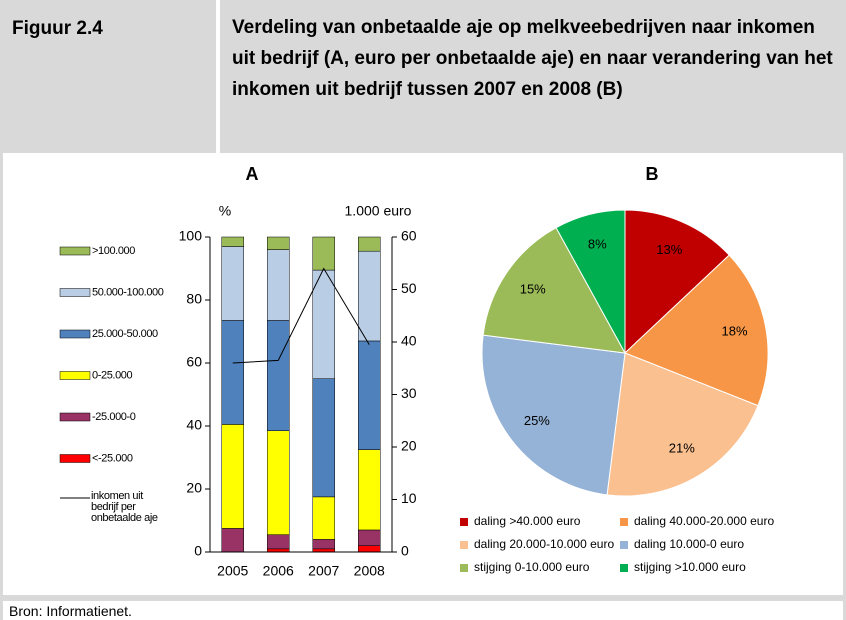 This screenshot has width=846, height=620. Describe the element at coordinates (191, 236) in the screenshot. I see `y-tick-label: 100` at that location.